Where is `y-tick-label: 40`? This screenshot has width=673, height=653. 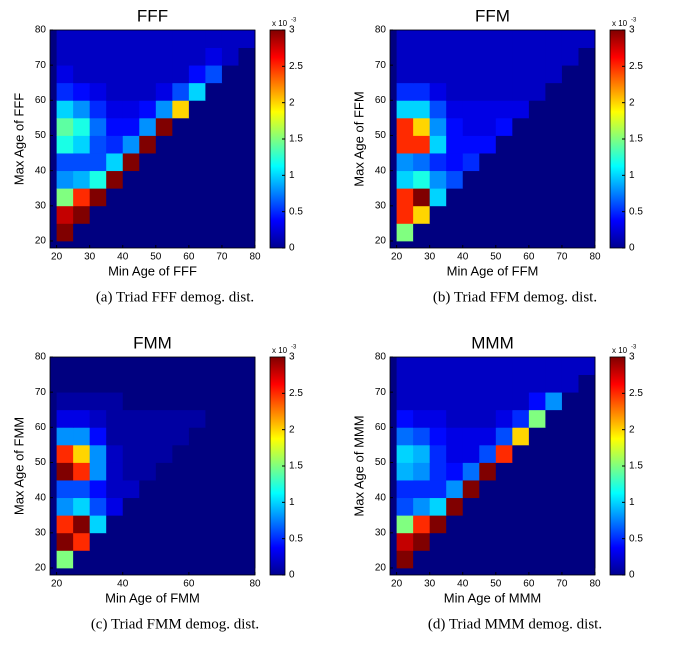
y-tick-label: 40 is located at coordinates (381, 497).